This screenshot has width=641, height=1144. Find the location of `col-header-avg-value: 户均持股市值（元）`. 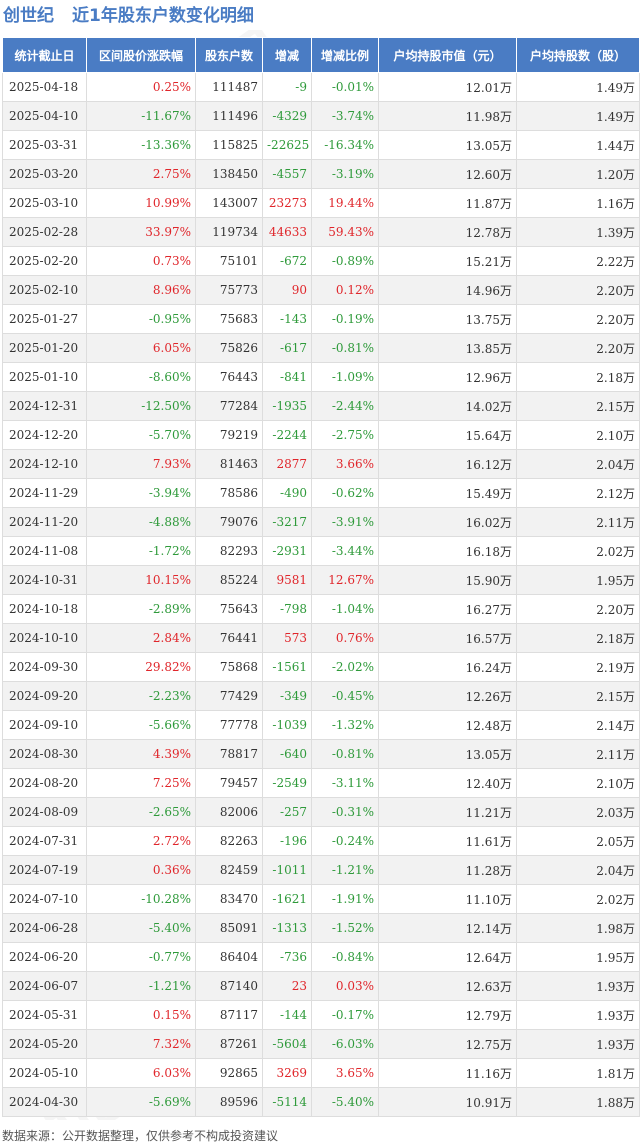

col-header-avg-value: 户均持股市值（元） is located at coordinates (447, 55).